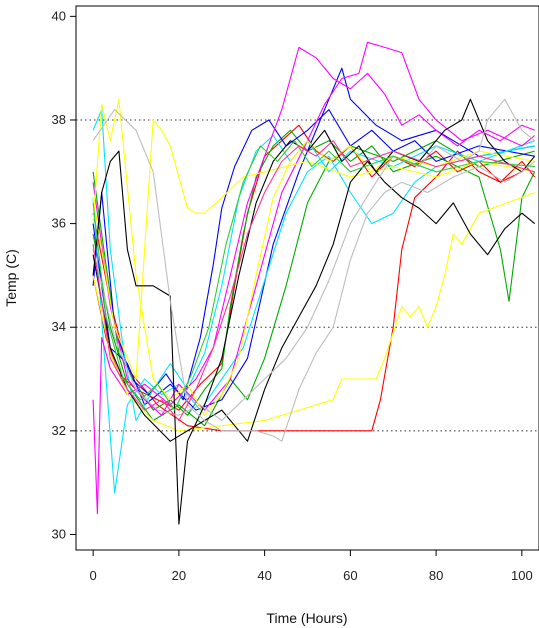 The height and width of the screenshot is (628, 539). Describe the element at coordinates (59, 223) in the screenshot. I see `y-tick-label: 36` at that location.